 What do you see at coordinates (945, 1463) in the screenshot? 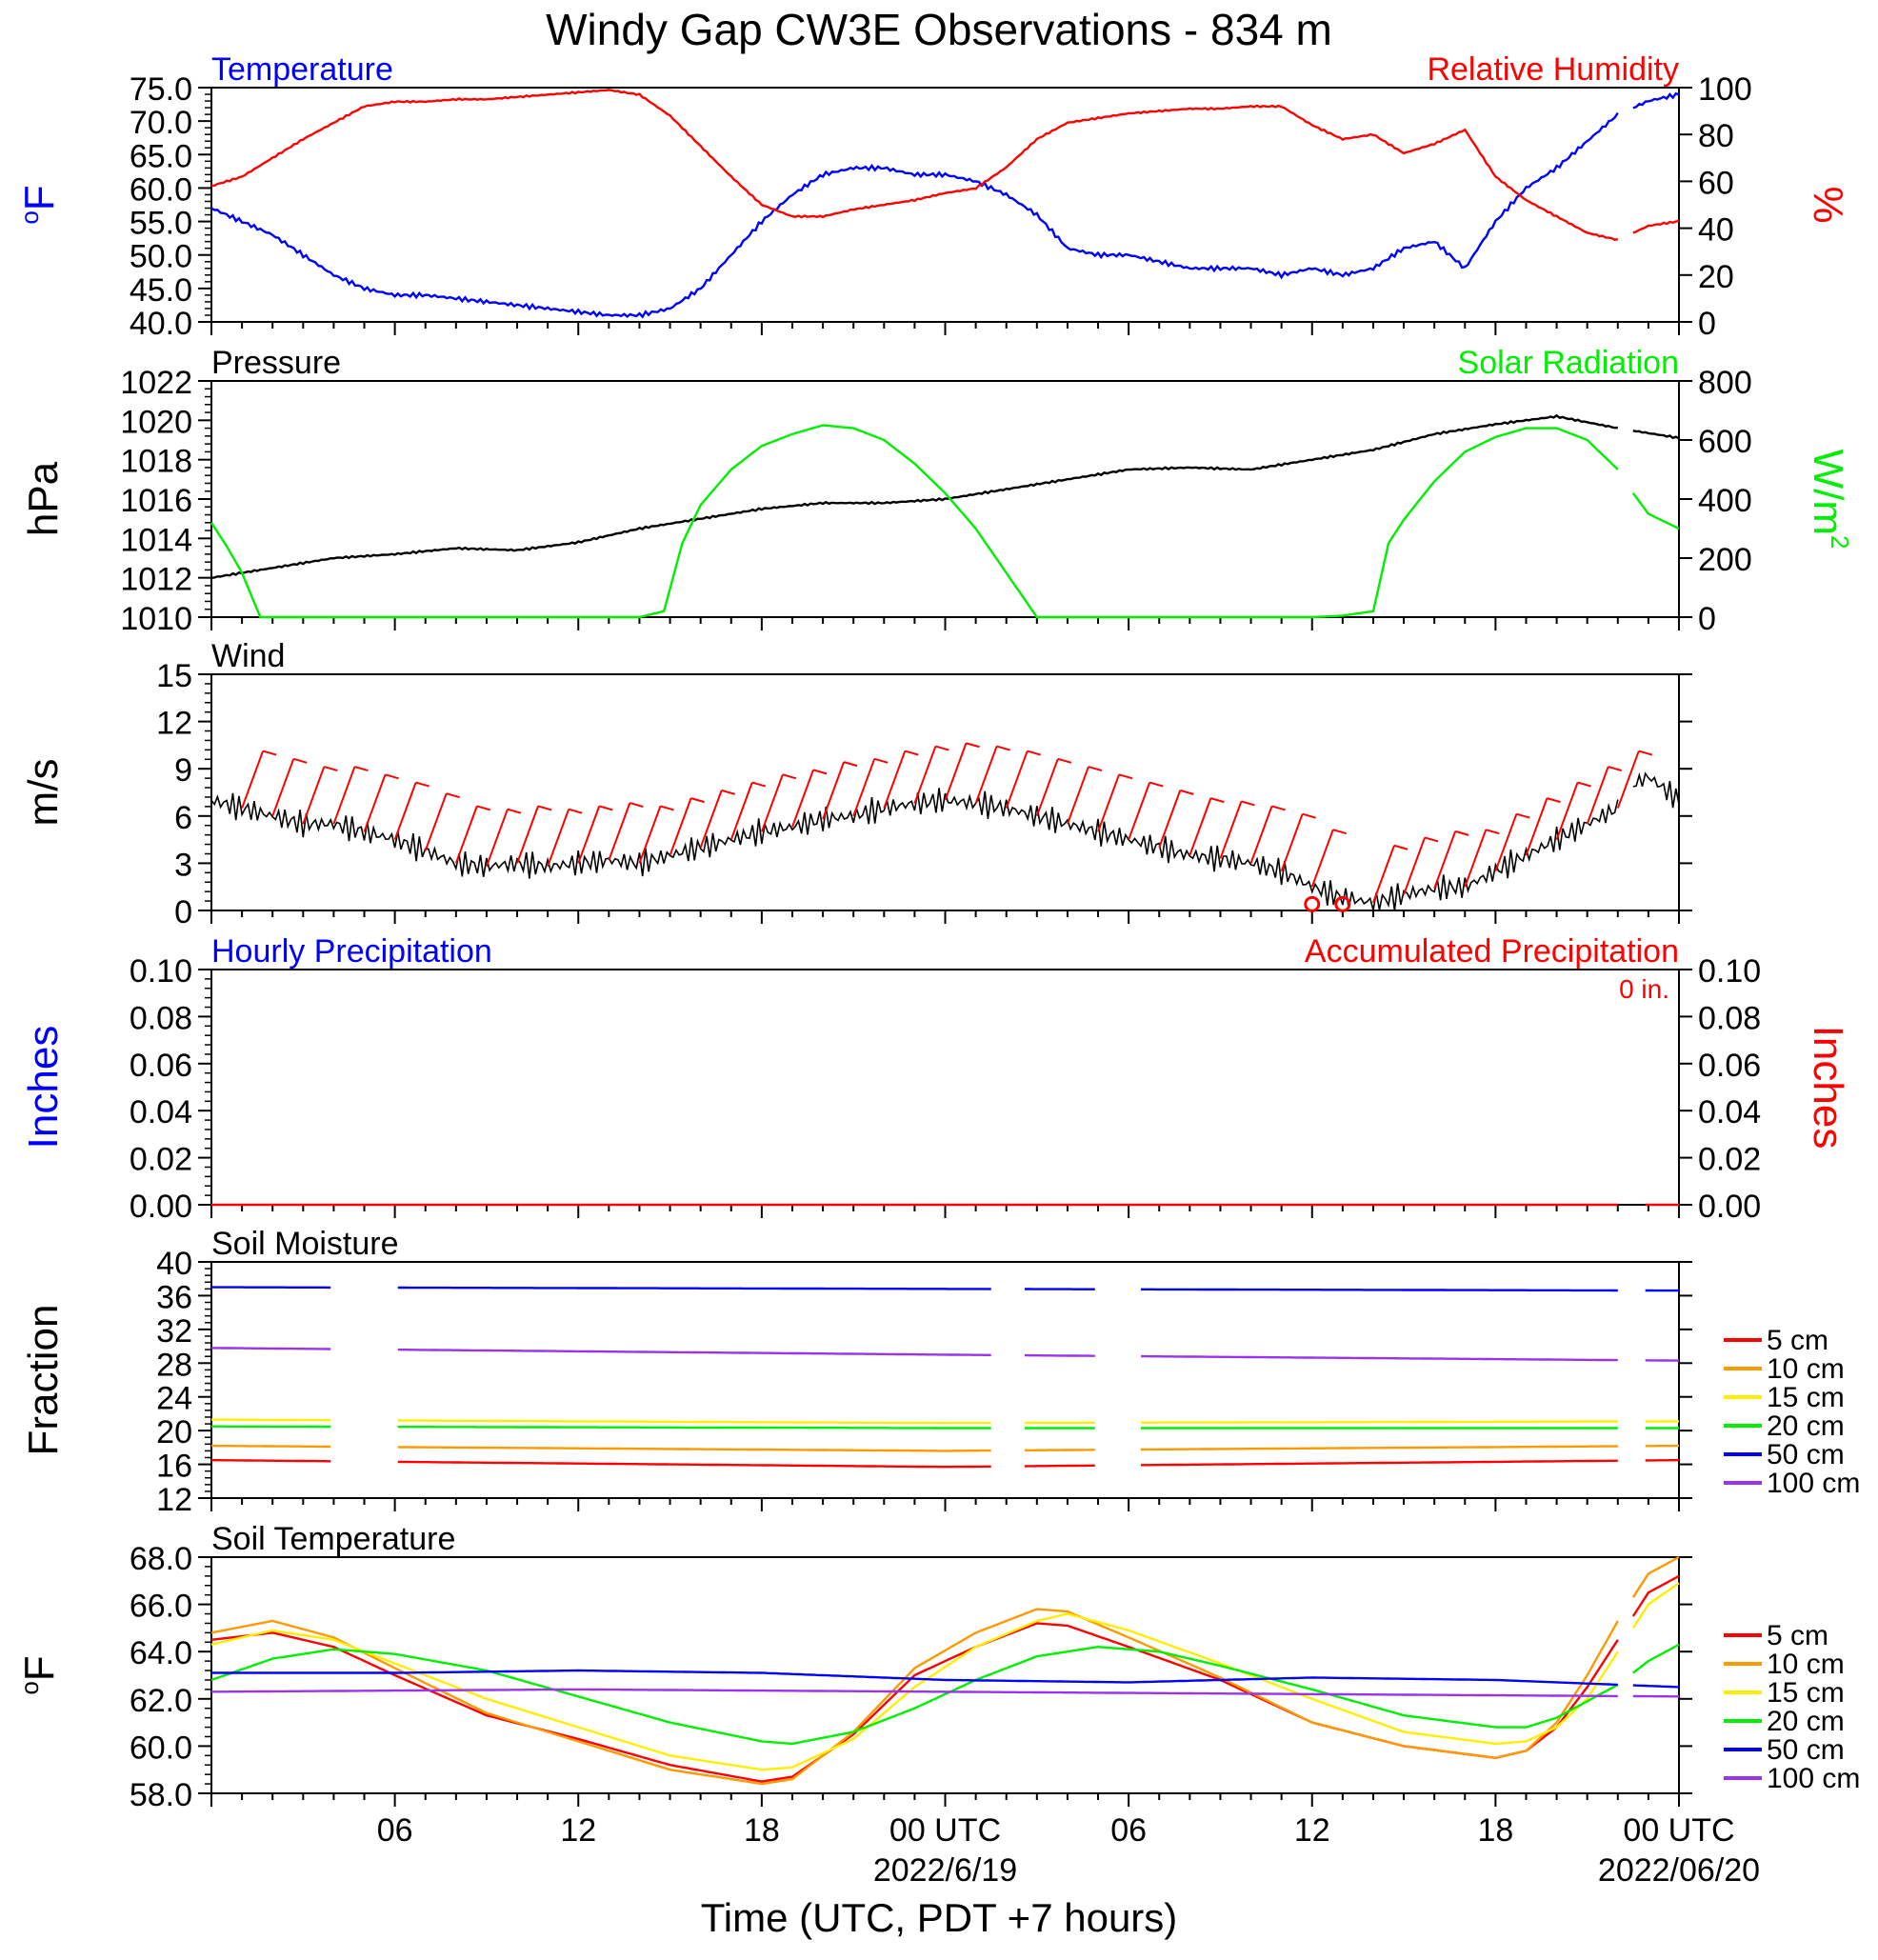
I see `series-line-5-cm` at bounding box center [945, 1463].